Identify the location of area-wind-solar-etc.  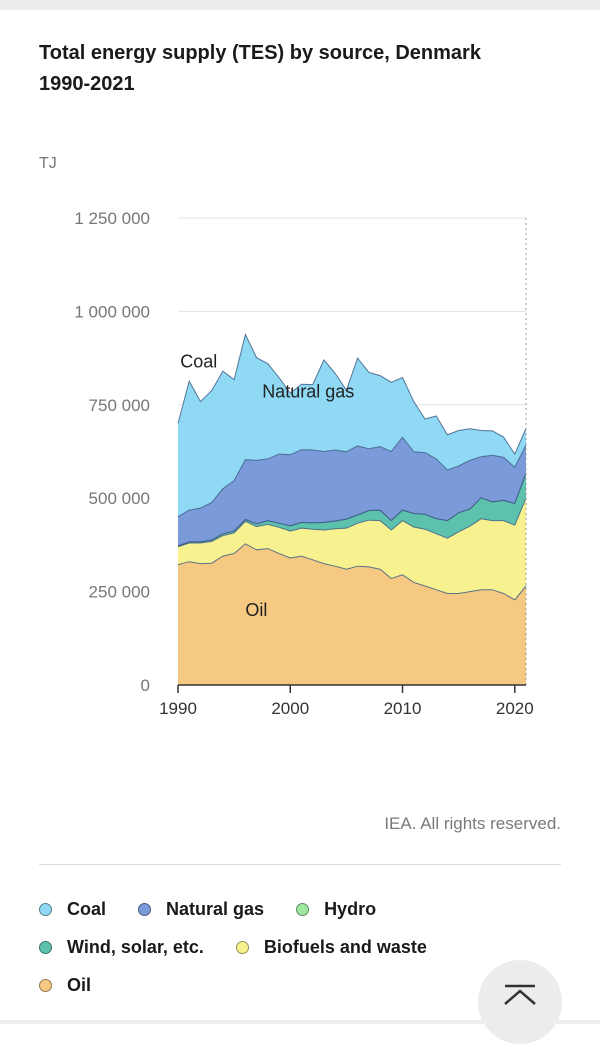
(352, 510).